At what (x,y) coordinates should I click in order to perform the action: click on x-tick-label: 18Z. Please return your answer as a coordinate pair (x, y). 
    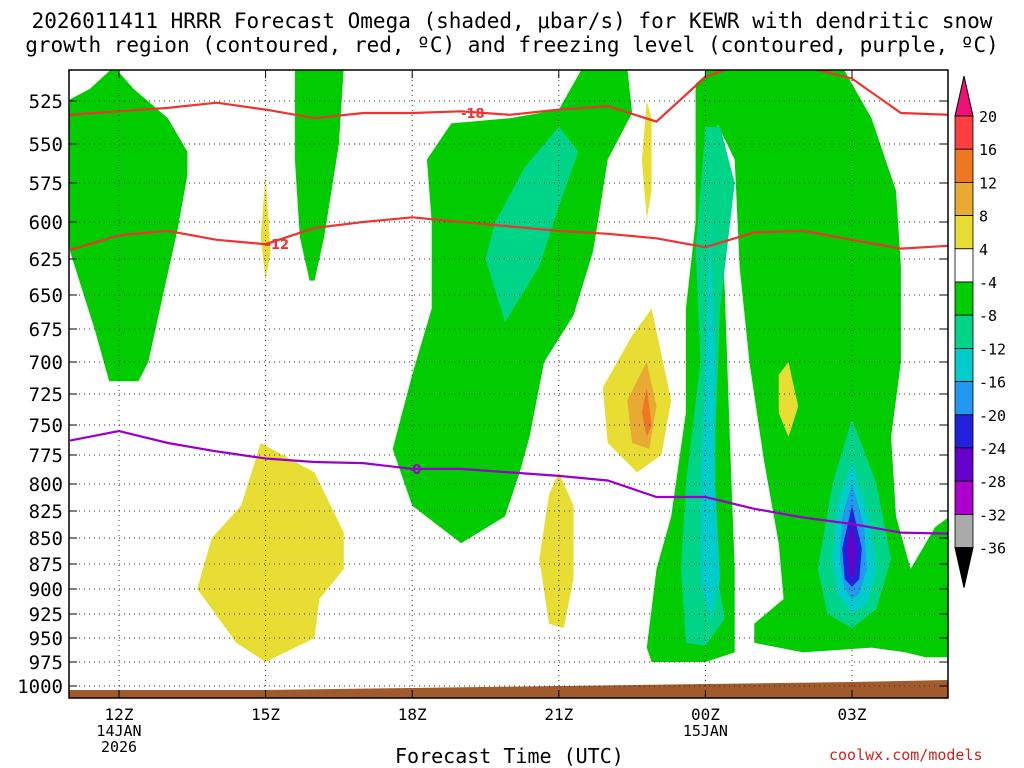
    Looking at the image, I should click on (412, 714).